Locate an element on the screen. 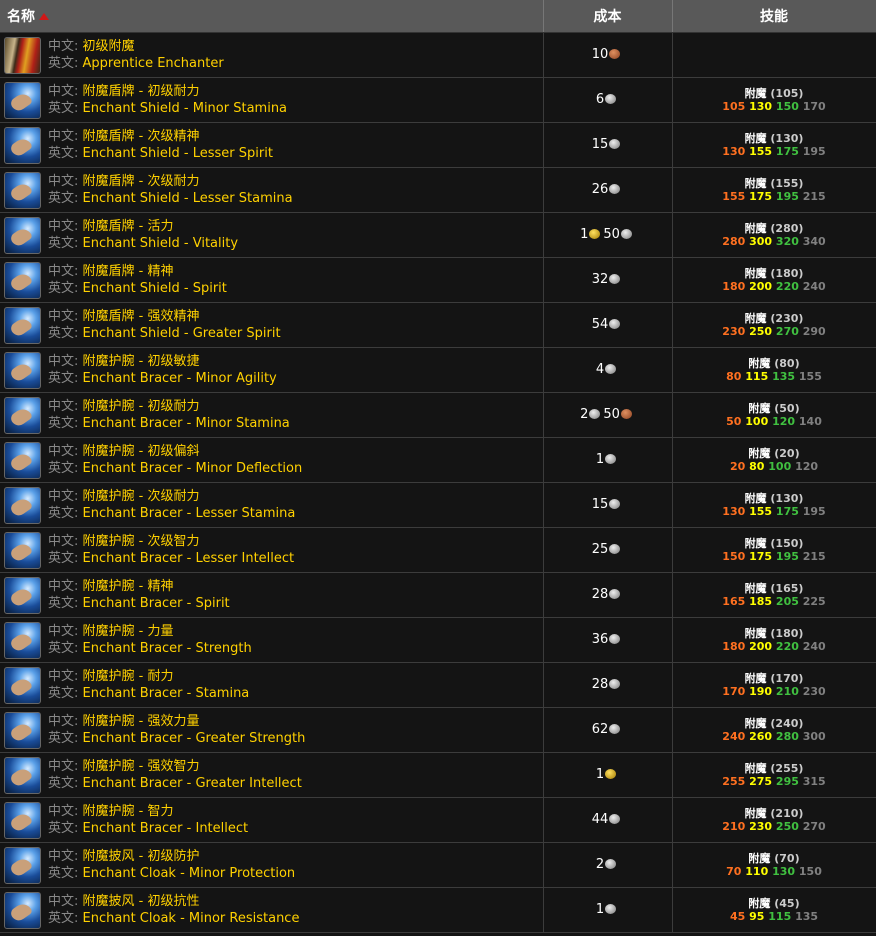 The width and height of the screenshot is (876, 936). chinese-name-link: 初级附魔 is located at coordinates (108, 46).